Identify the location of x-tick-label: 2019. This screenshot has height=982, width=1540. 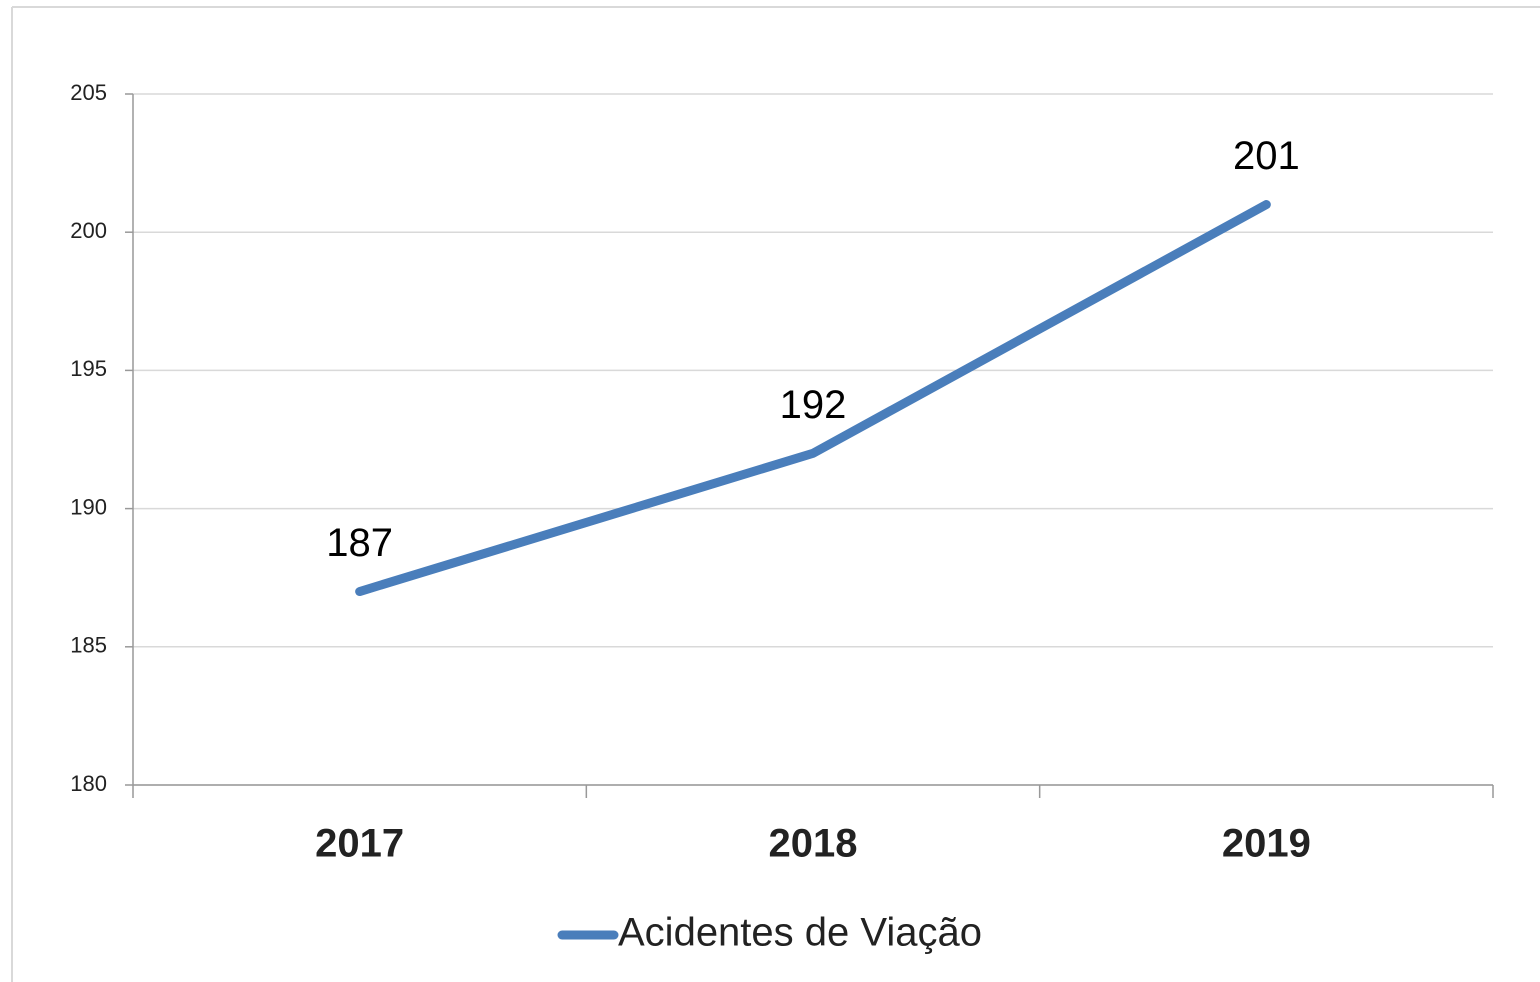
(1266, 844).